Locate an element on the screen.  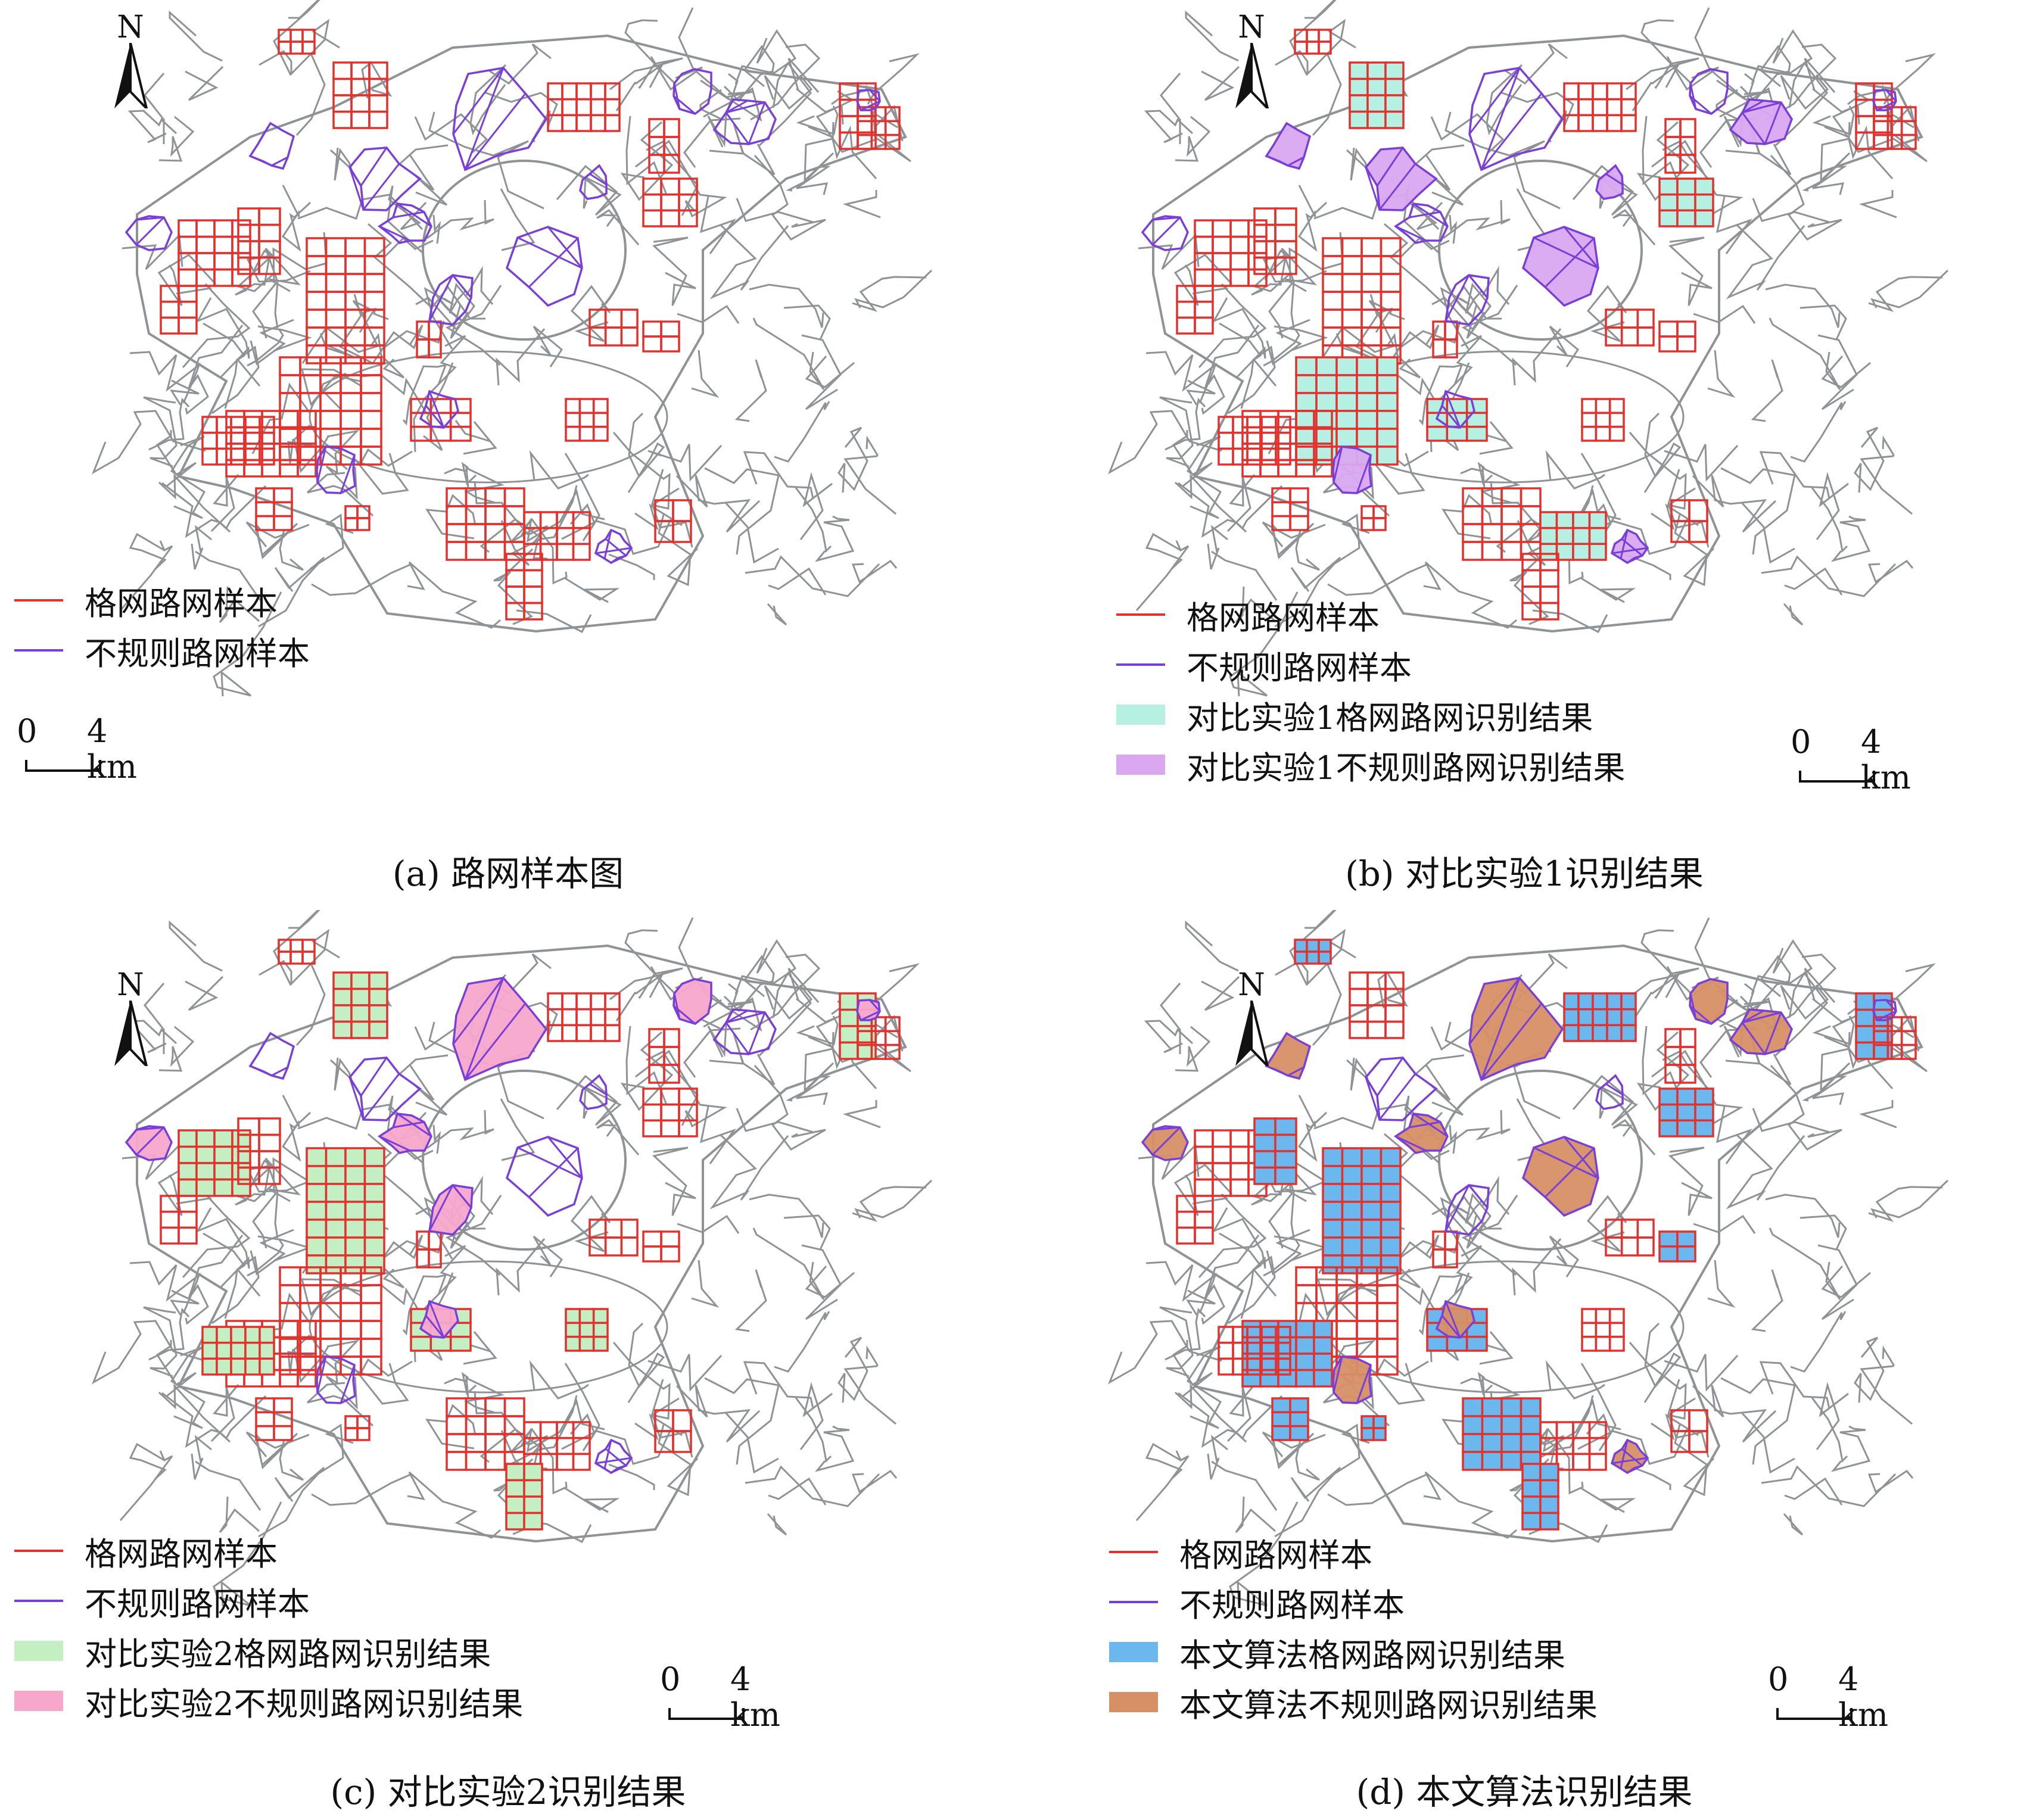
legend-item-ours-irregular-result: 本文算法不规则路网识别结果 is located at coordinates (1353, 1702).